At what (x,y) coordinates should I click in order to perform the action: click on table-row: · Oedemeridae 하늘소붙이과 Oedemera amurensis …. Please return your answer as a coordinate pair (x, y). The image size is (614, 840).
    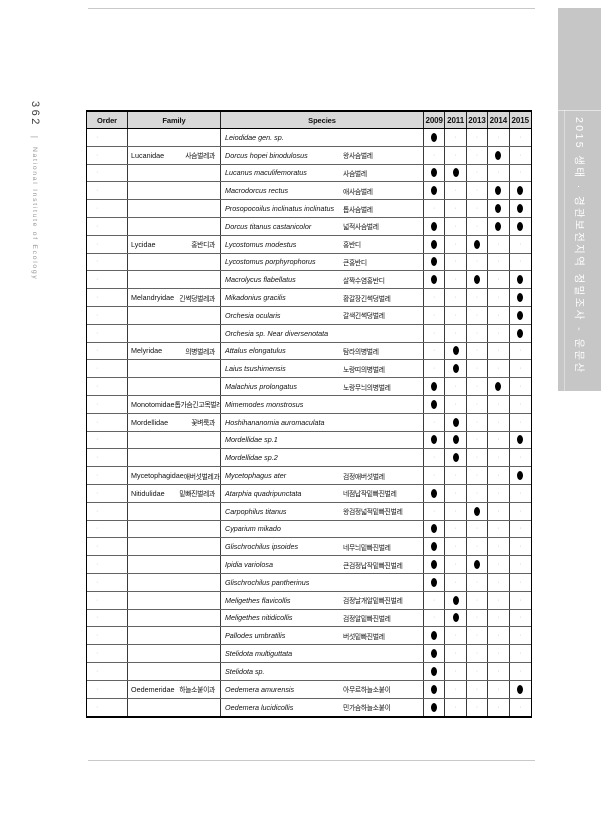
    Looking at the image, I should click on (309, 689).